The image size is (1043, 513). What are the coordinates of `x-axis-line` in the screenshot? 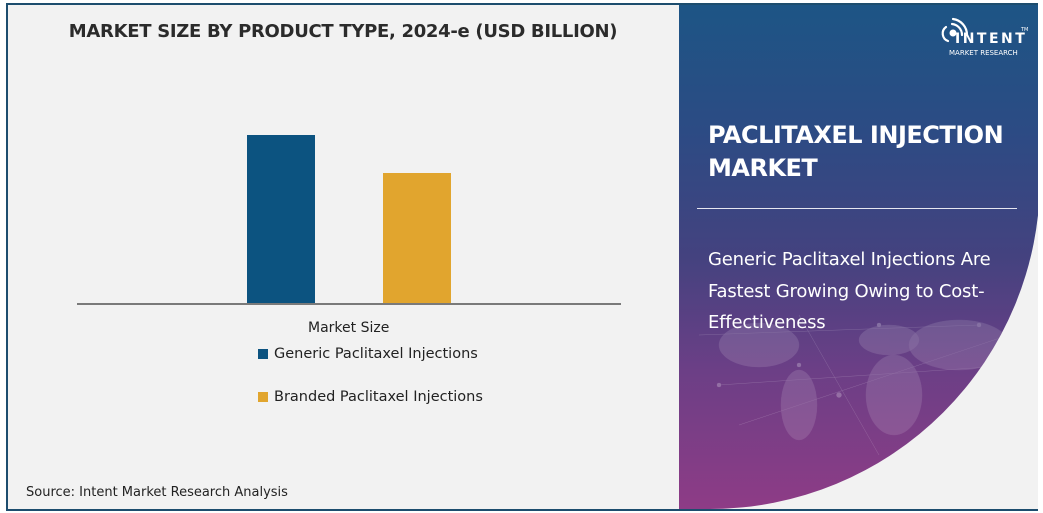 It's located at (349, 304).